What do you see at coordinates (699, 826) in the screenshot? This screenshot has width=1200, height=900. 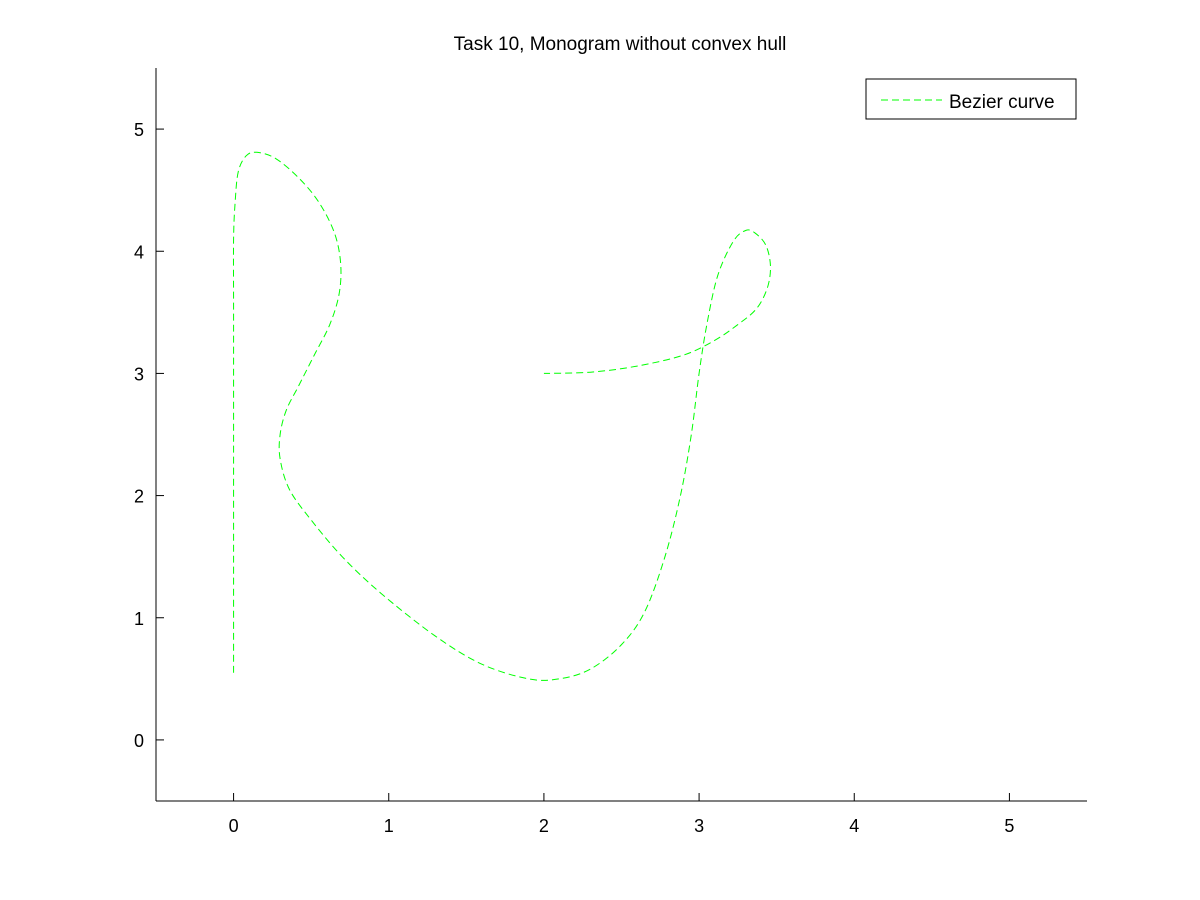 I see `x-tick-label: 3` at bounding box center [699, 826].